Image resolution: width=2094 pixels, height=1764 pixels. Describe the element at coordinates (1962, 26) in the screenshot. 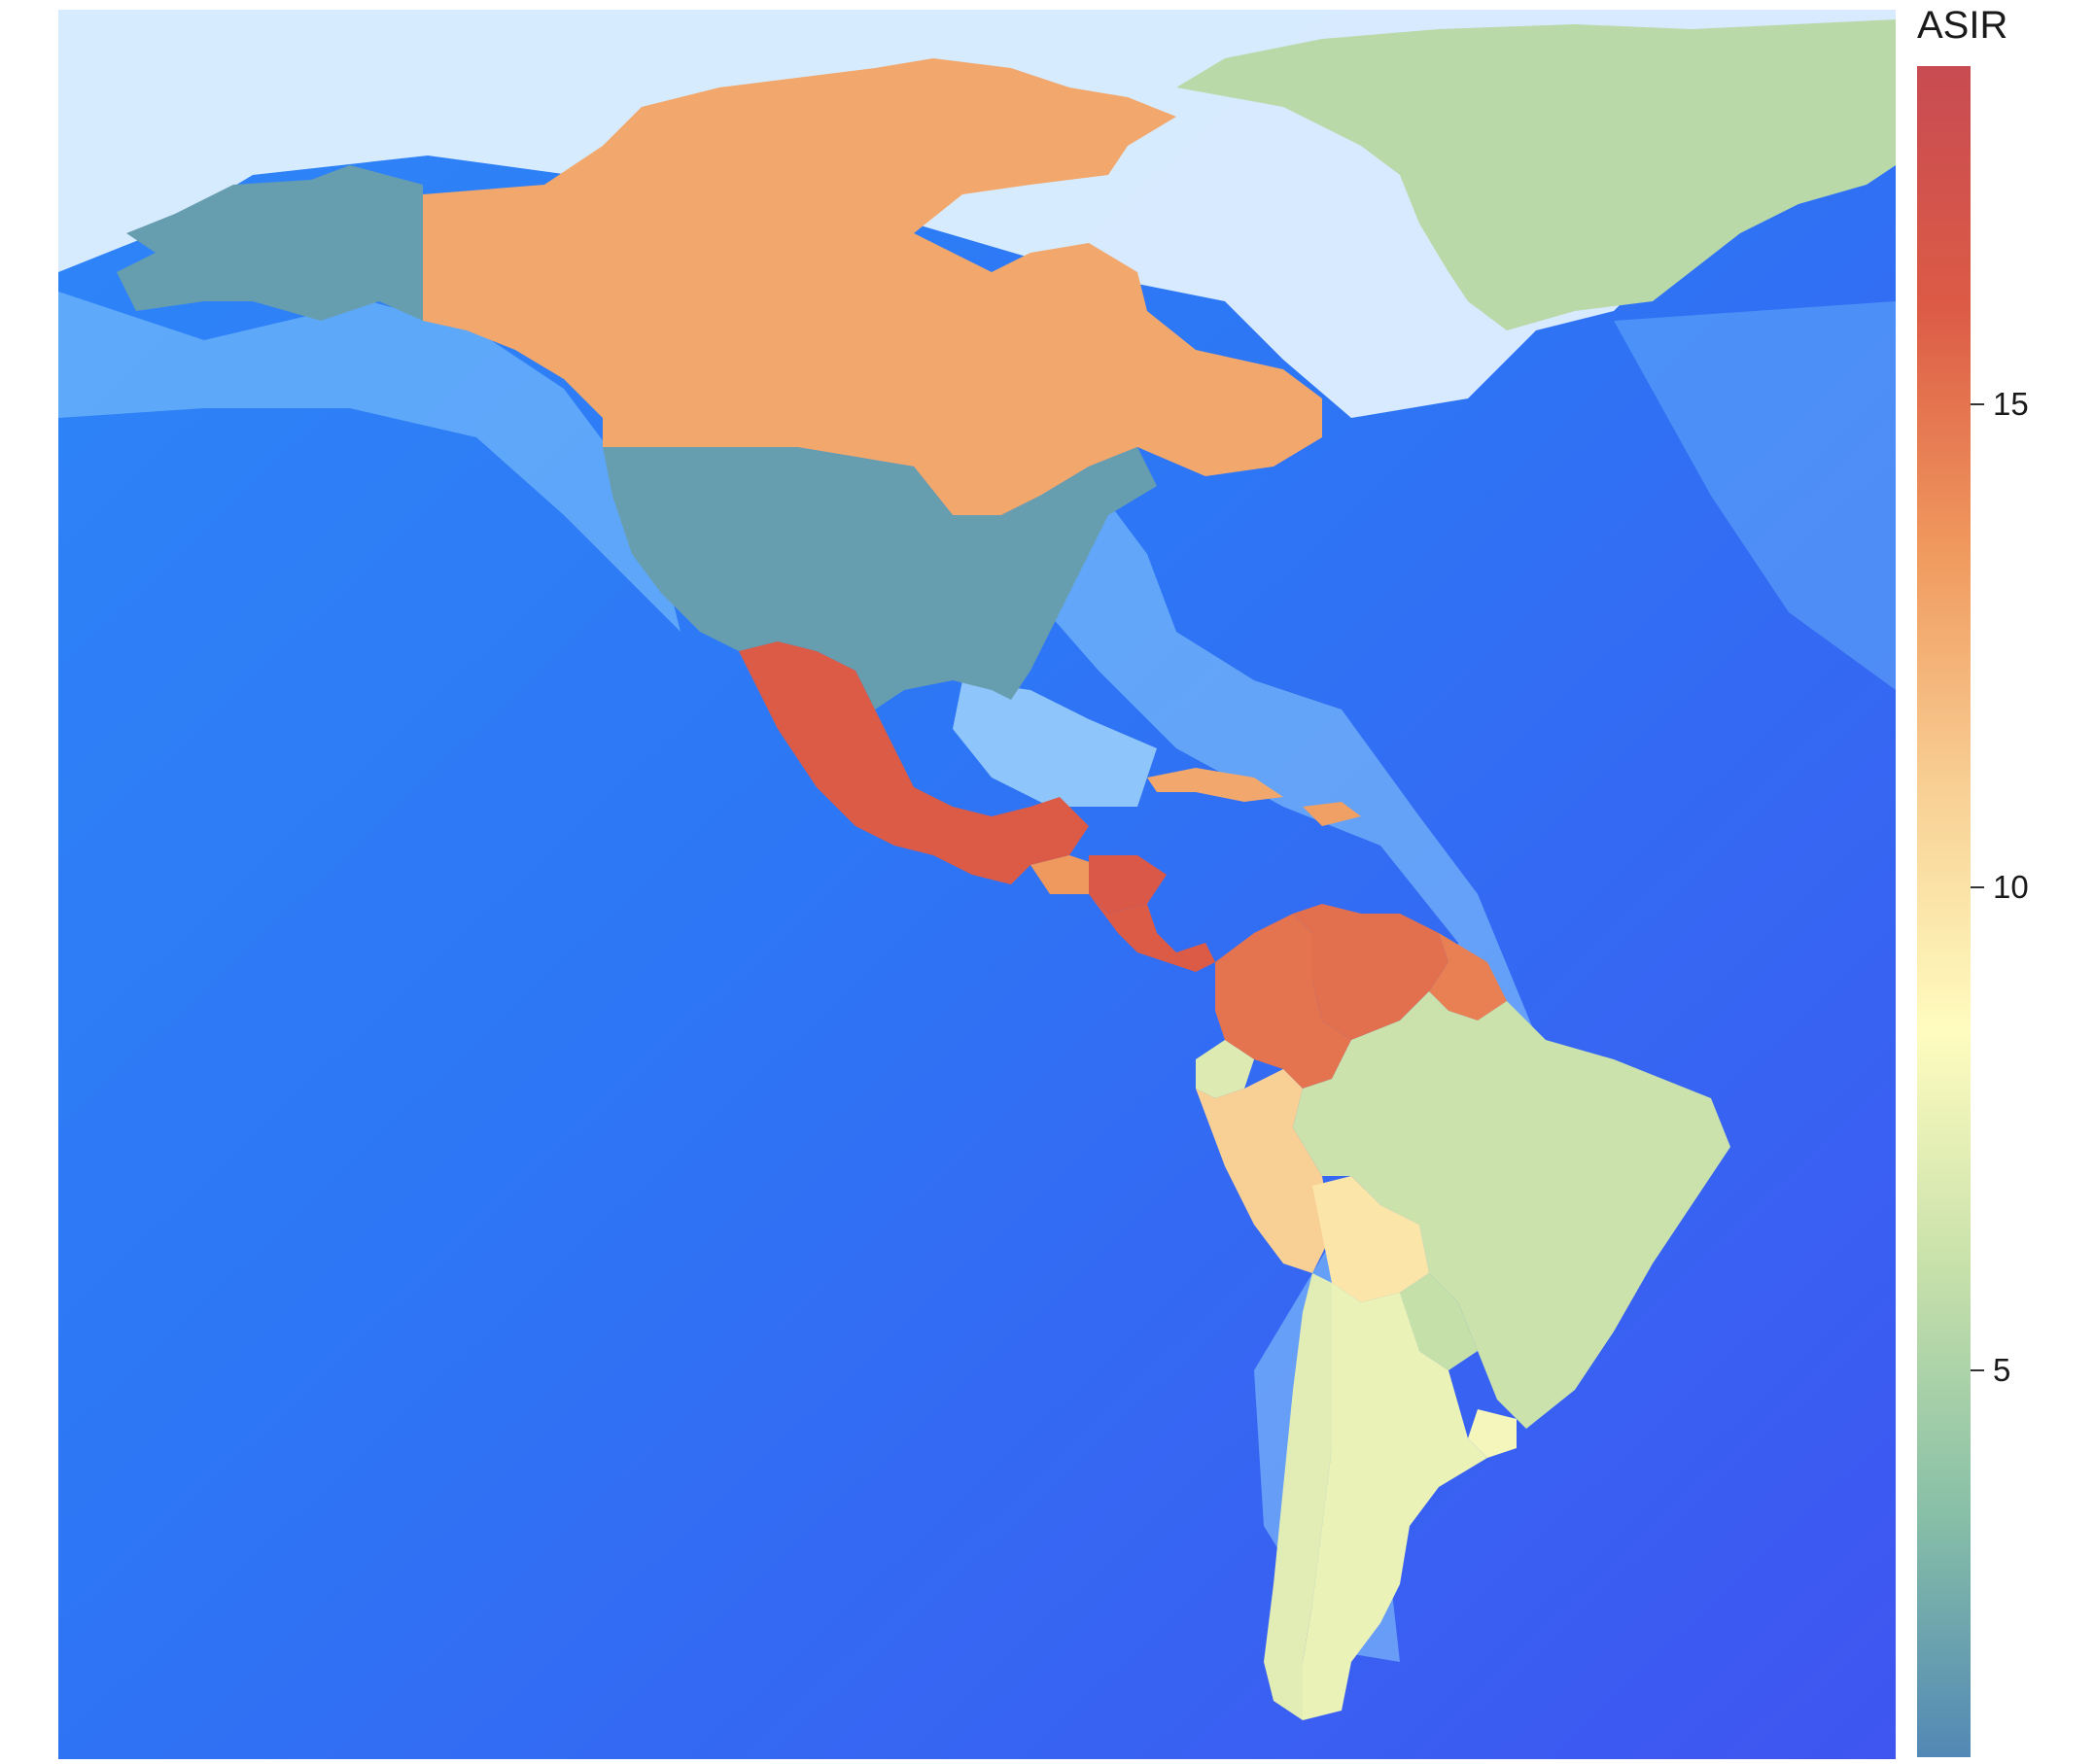

I see `legend-title: ASIR` at that location.